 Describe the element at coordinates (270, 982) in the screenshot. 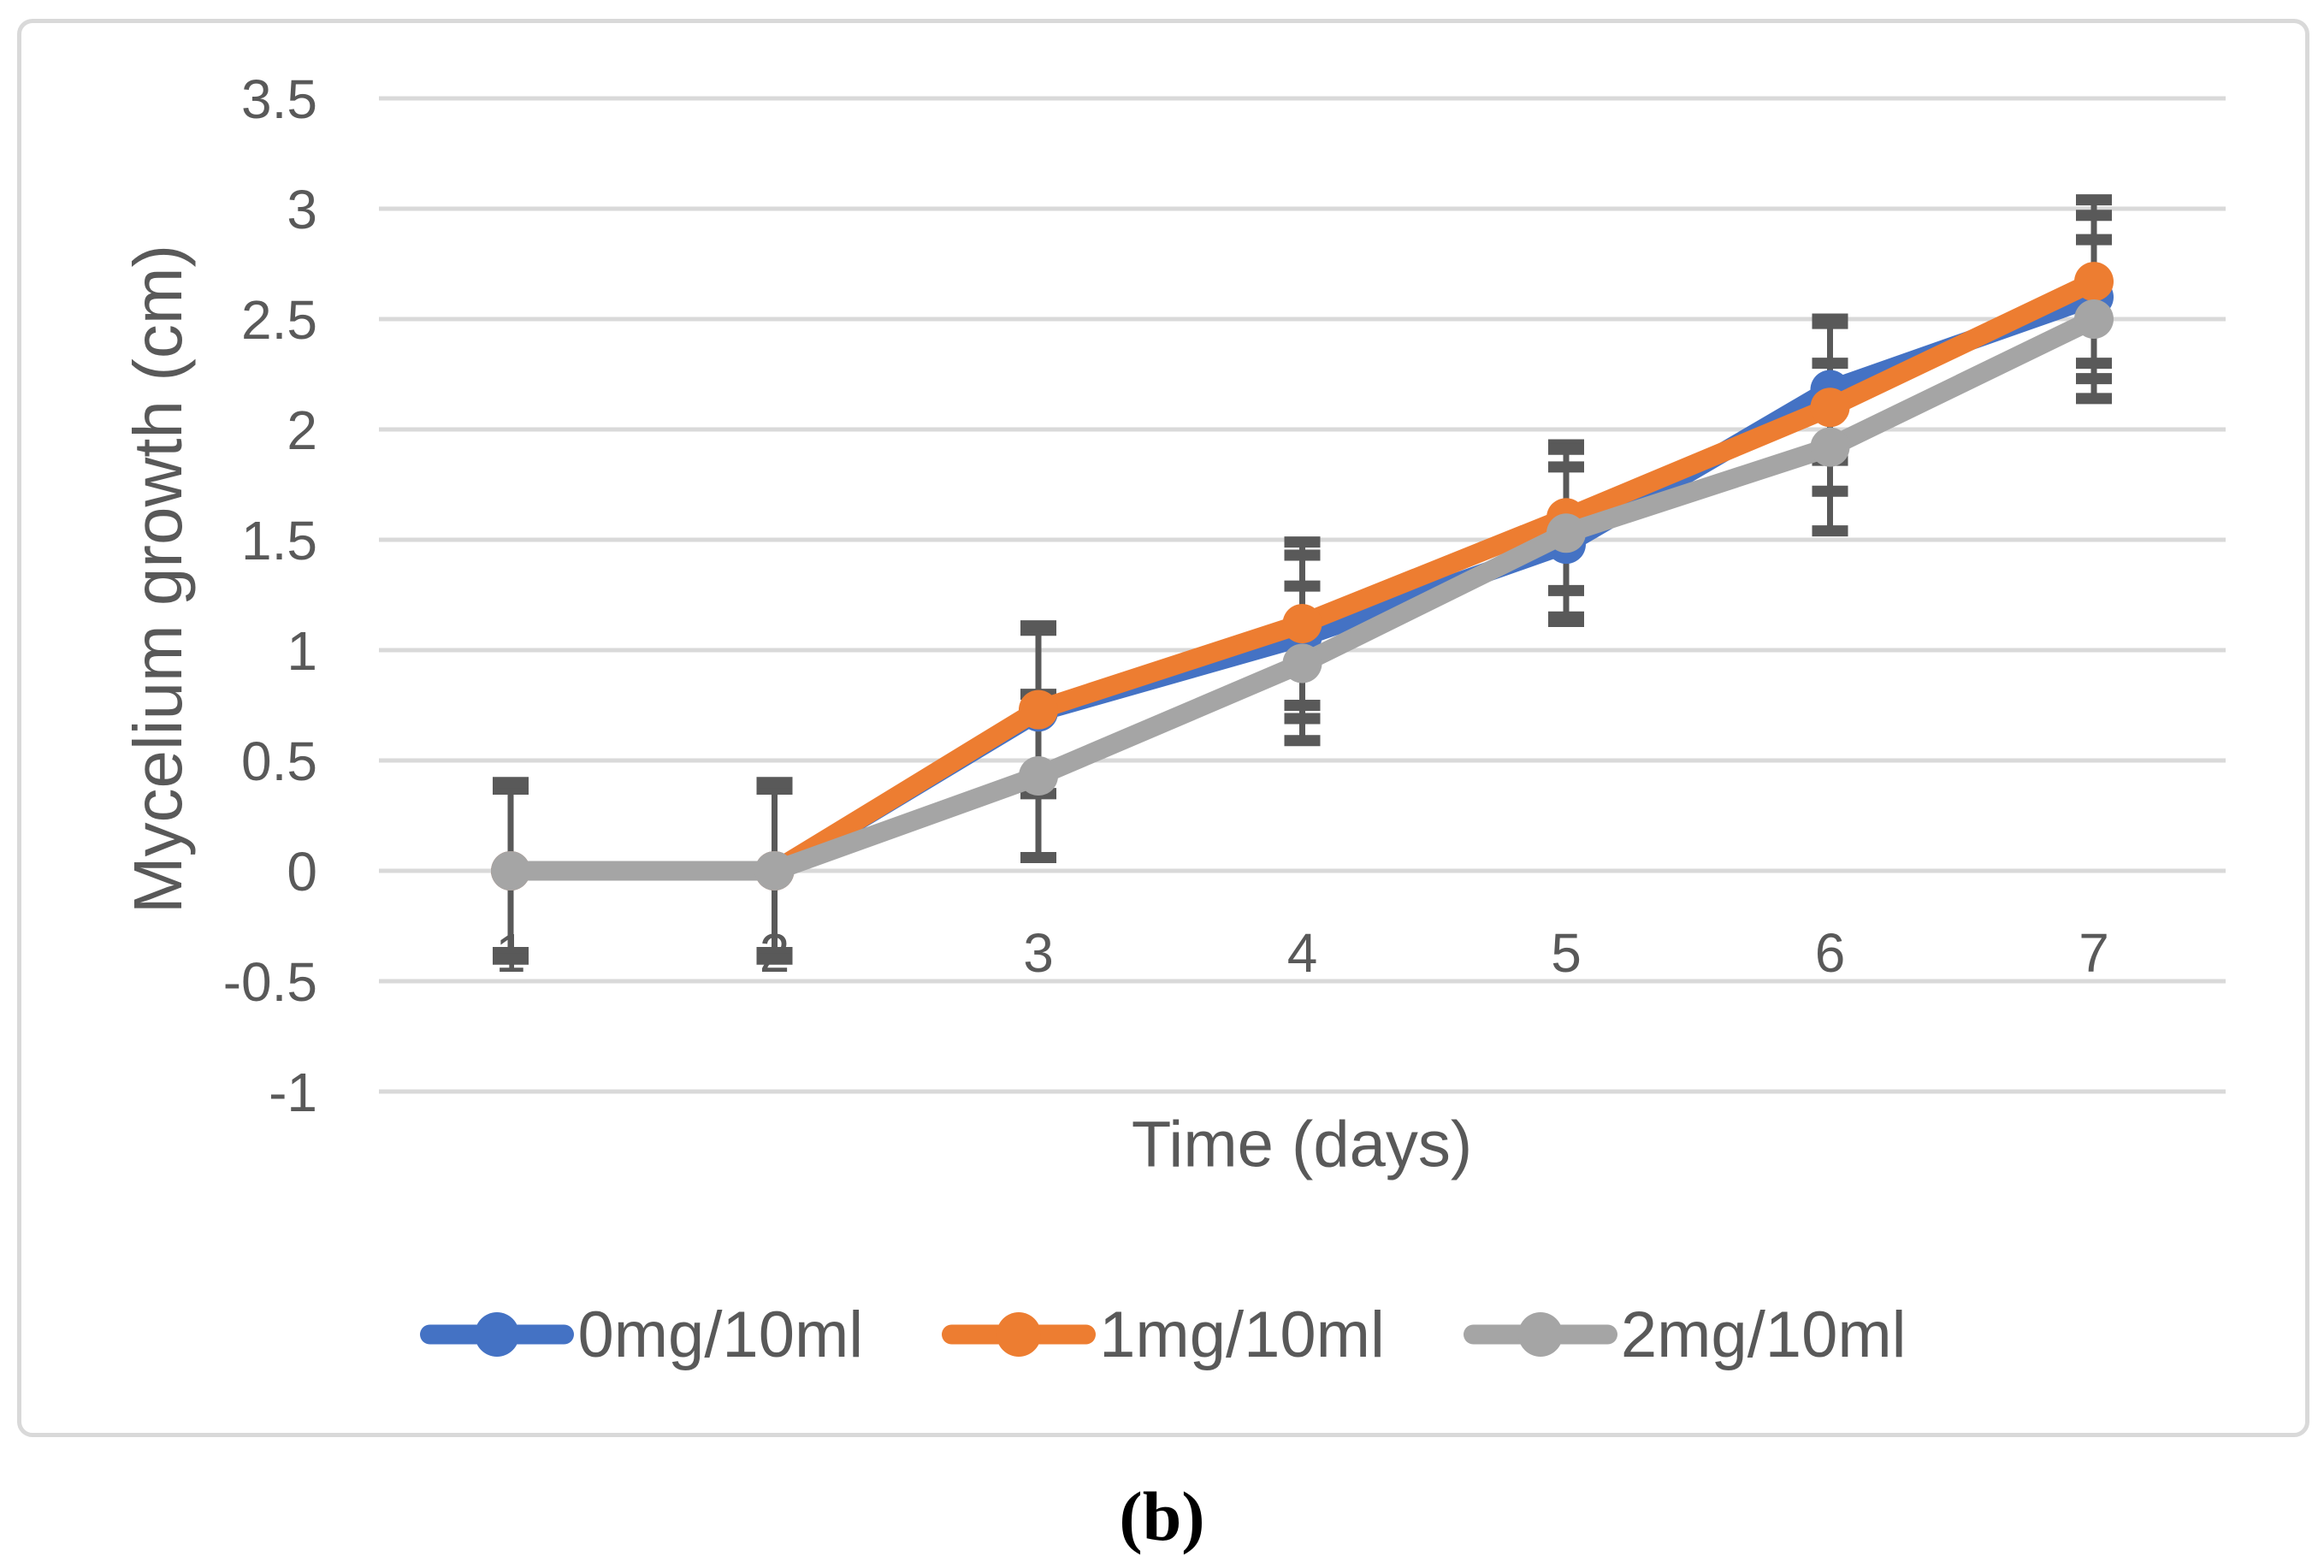

I see `y-tick-label: -0.5` at that location.